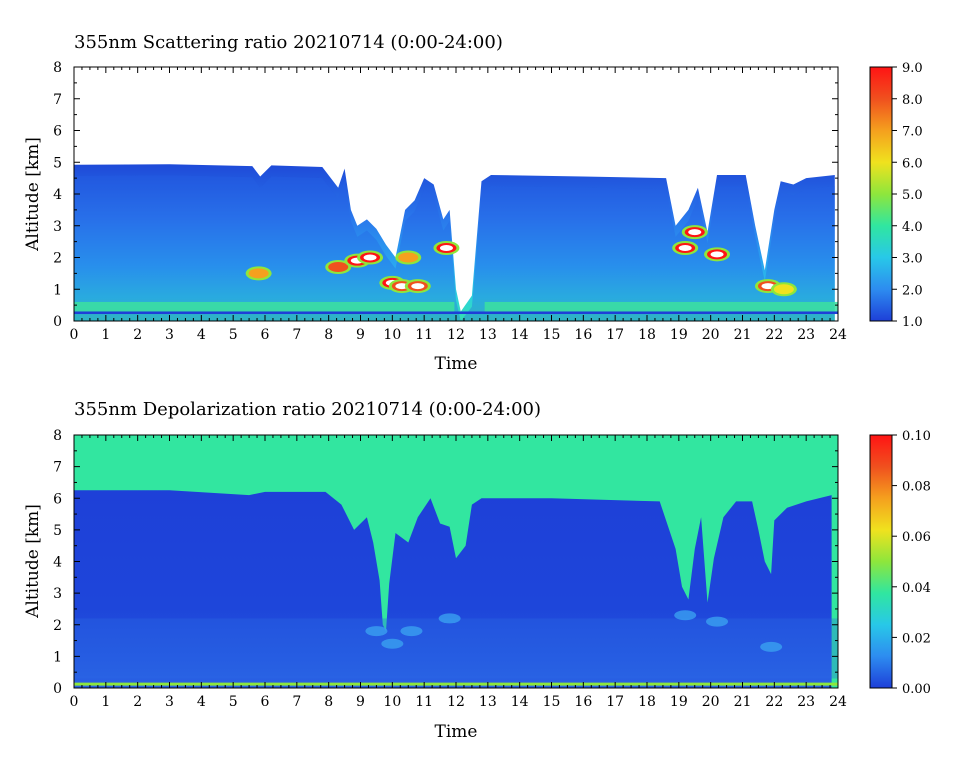 The width and height of the screenshot is (960, 774). I want to click on depolarization-x-tick-label: 0, so click(74, 702).